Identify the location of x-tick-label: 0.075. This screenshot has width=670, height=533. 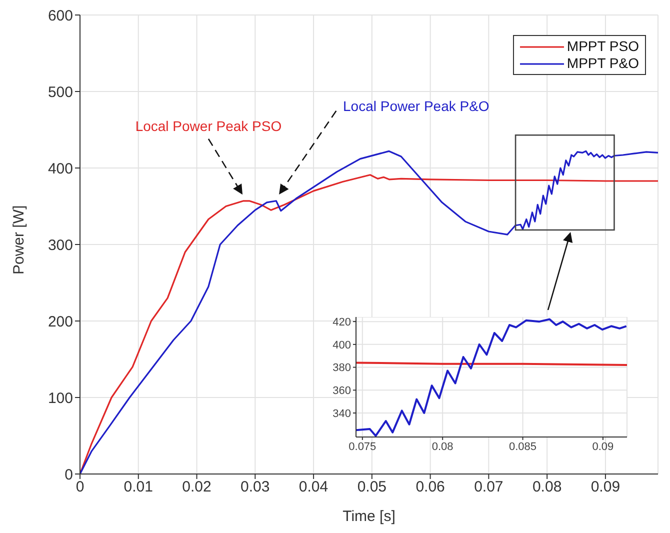
(362, 446).